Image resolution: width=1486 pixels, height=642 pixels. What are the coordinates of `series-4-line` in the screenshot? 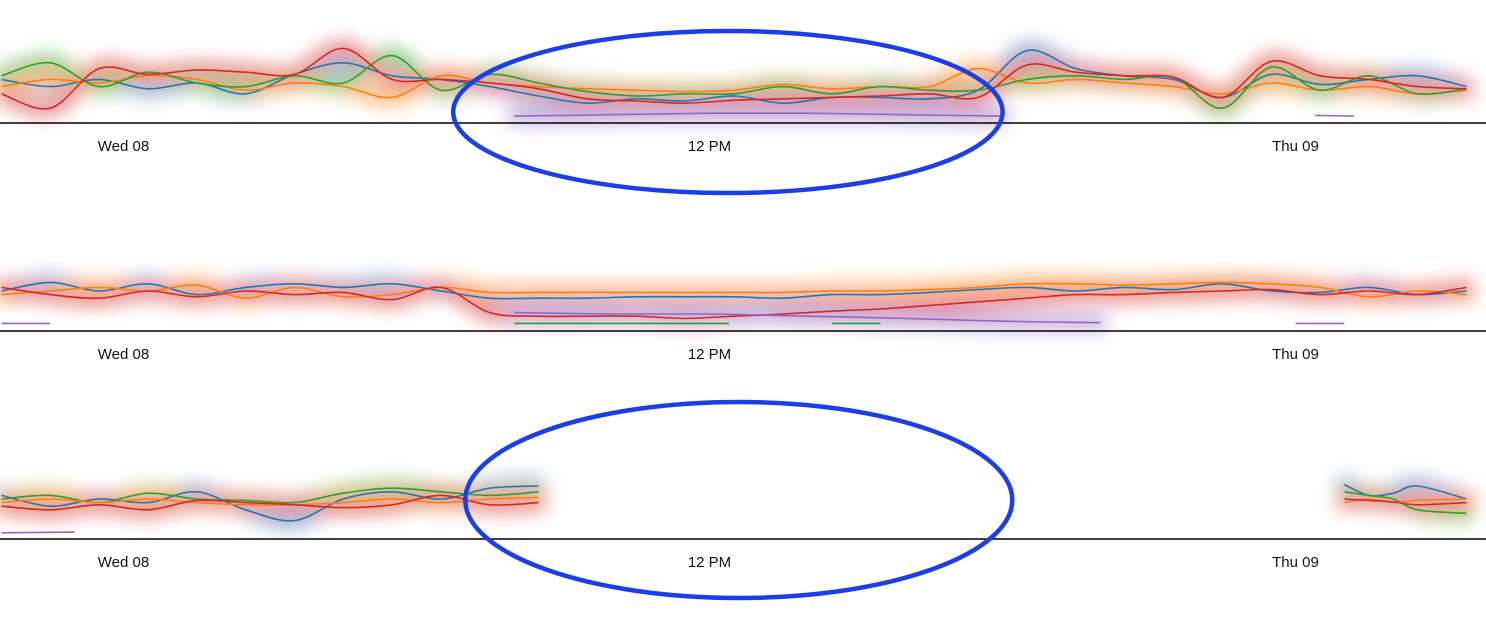 It's located at (734, 78).